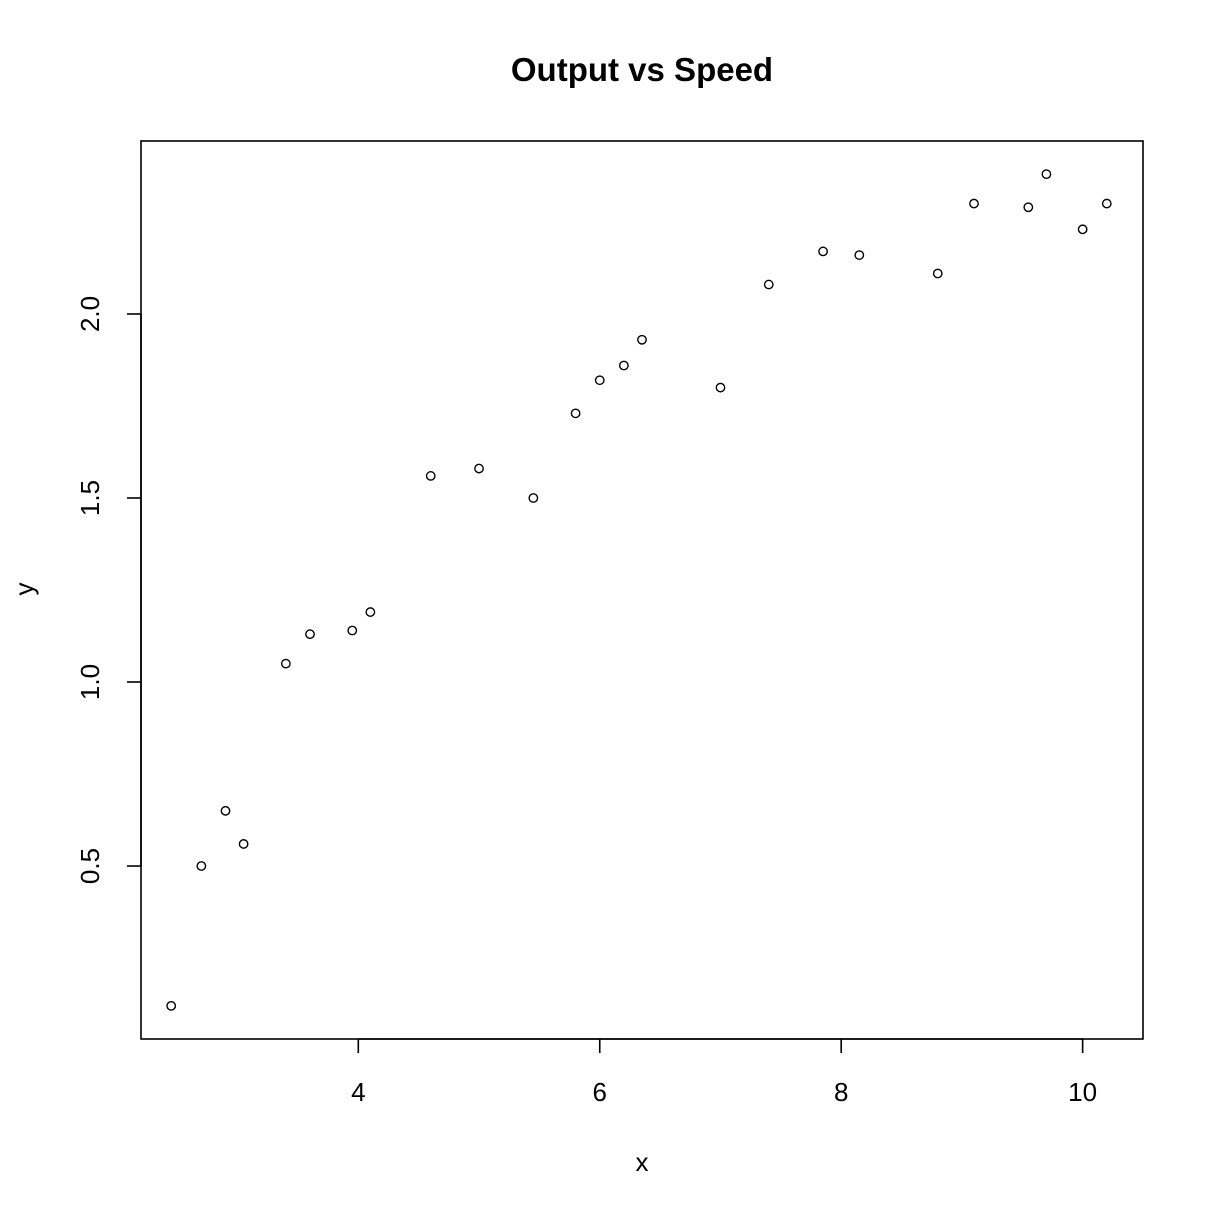 The image size is (1216, 1214). Describe the element at coordinates (642, 1162) in the screenshot. I see `x-axis-title: x` at that location.